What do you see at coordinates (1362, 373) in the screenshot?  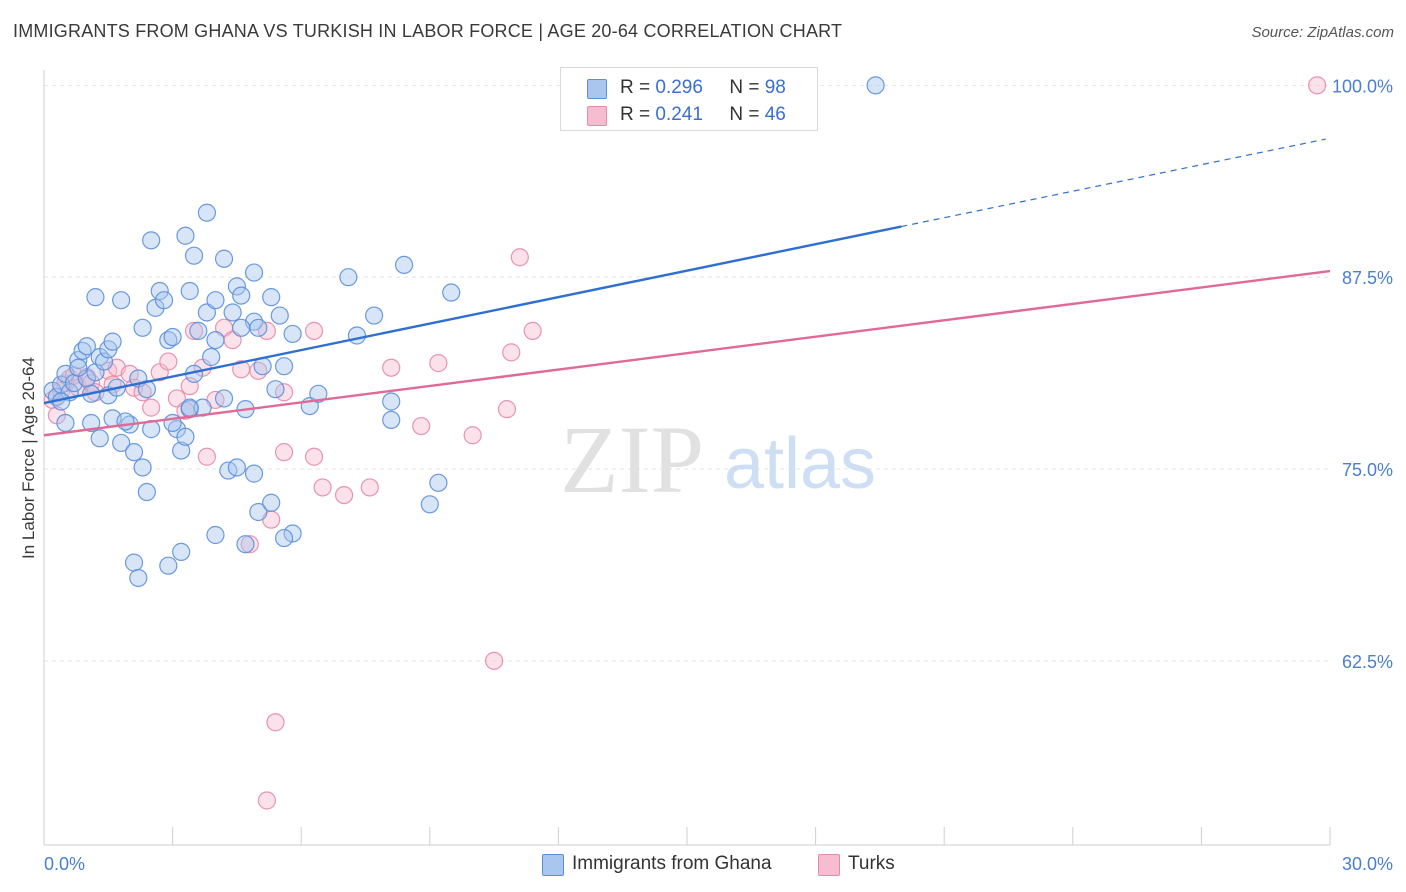 I see `y-tick-labels: 62.5% 75.0% 87.5% 100.0%` at bounding box center [1362, 373].